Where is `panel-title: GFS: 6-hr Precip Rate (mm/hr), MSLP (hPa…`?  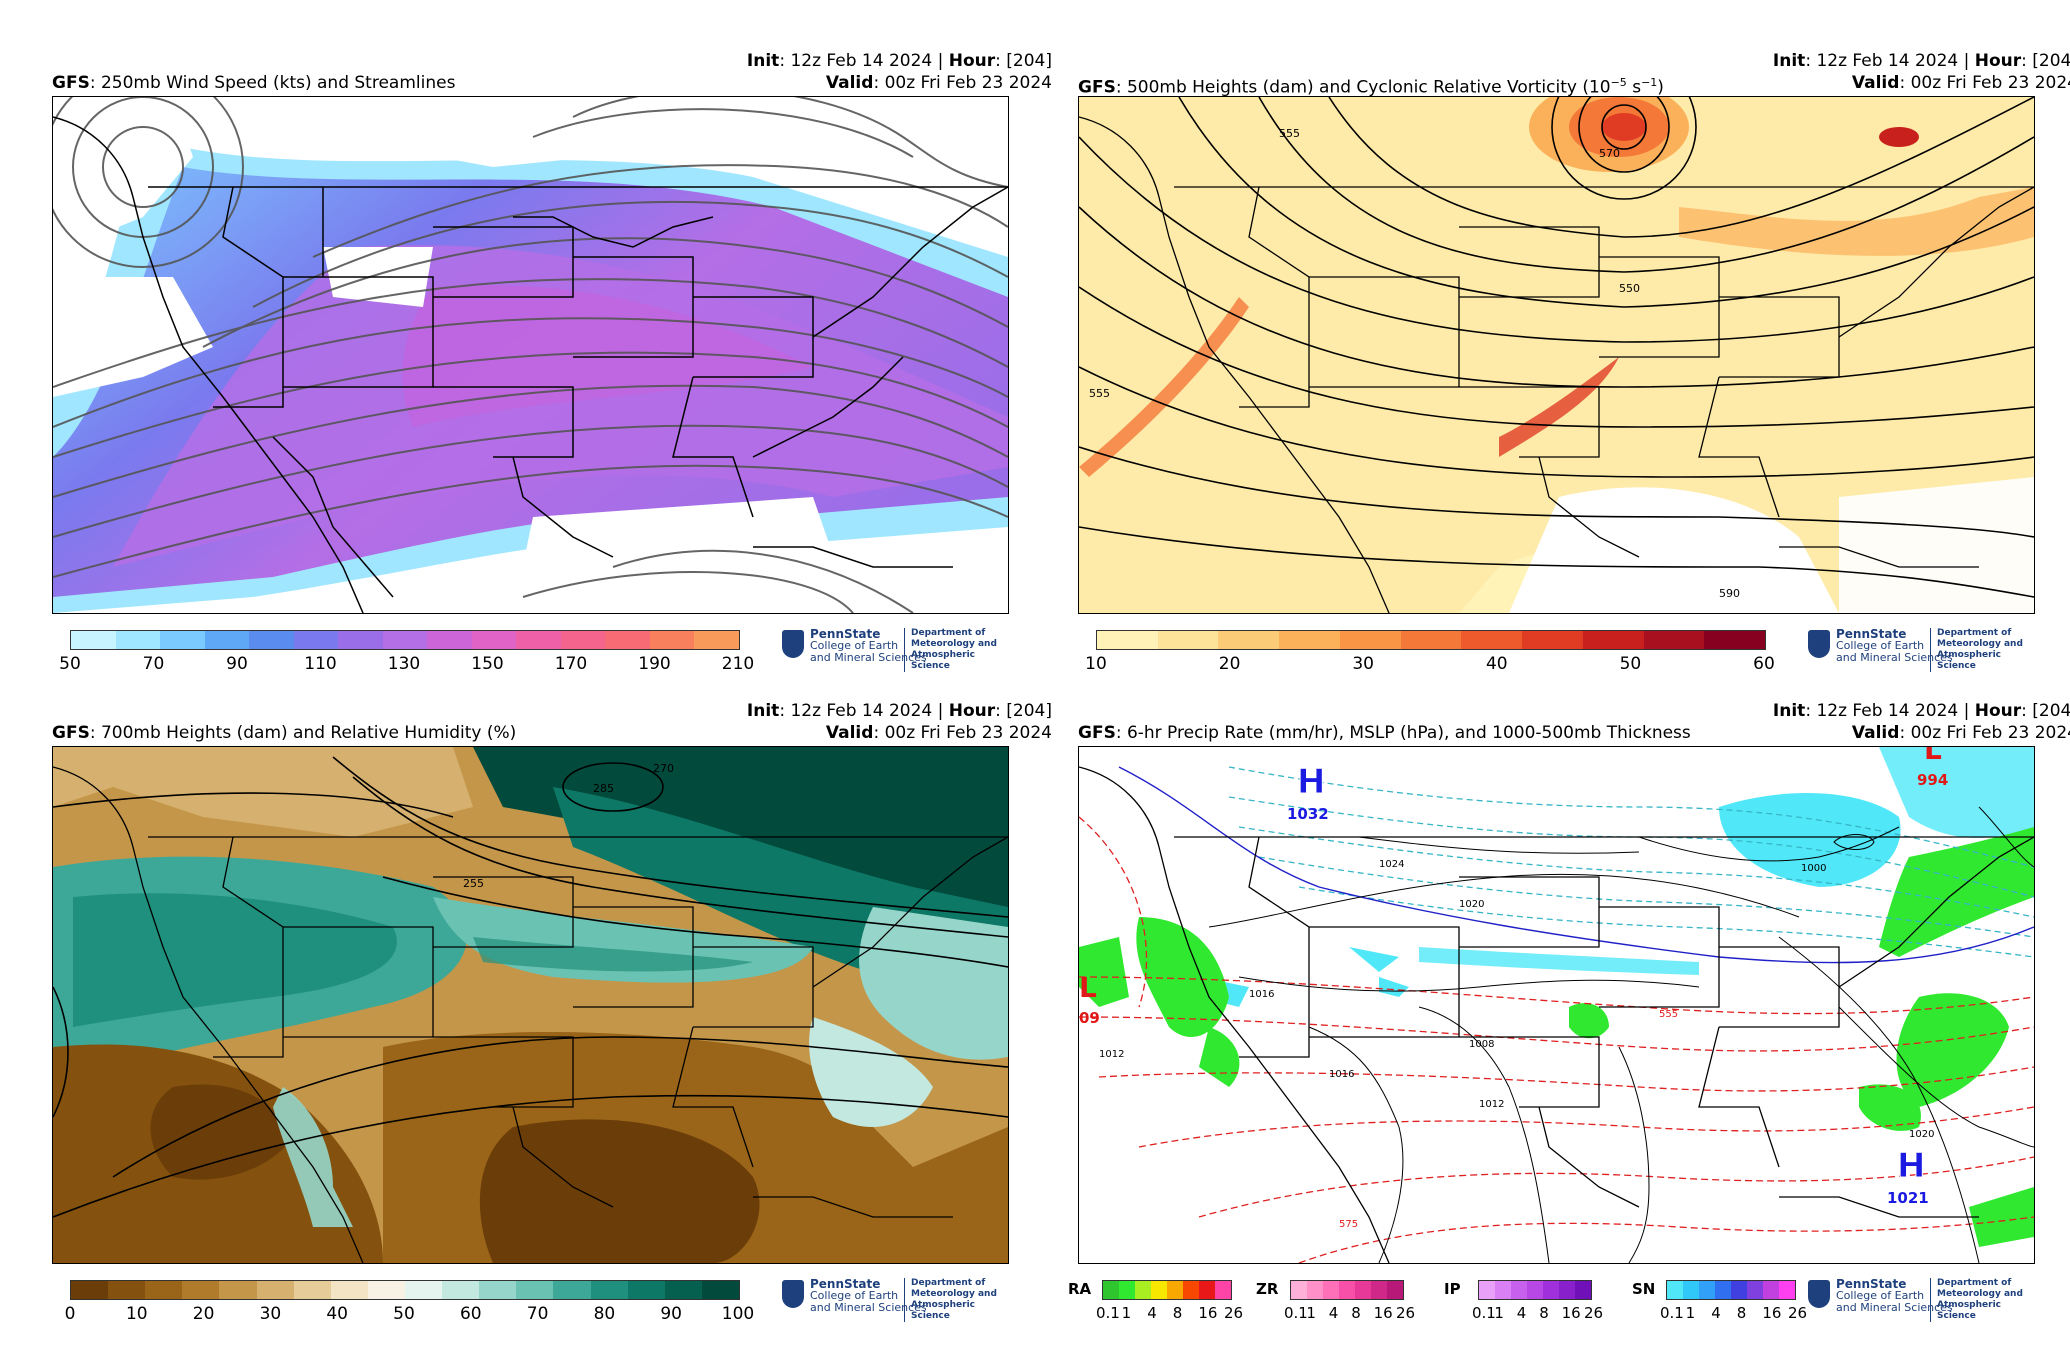 panel-title: GFS: 6-hr Precip Rate (mm/hr), MSLP (hPa… is located at coordinates (1384, 733).